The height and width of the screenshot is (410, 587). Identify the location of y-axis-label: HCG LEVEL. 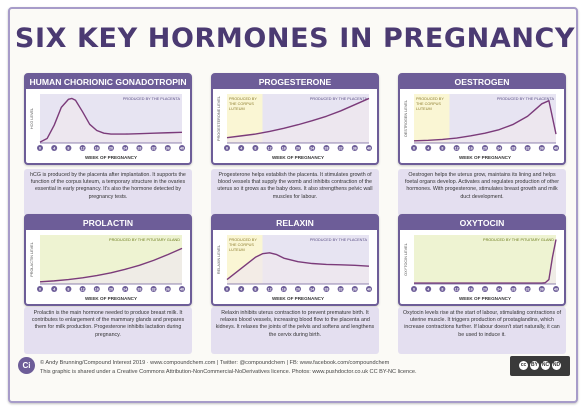
(32, 118).